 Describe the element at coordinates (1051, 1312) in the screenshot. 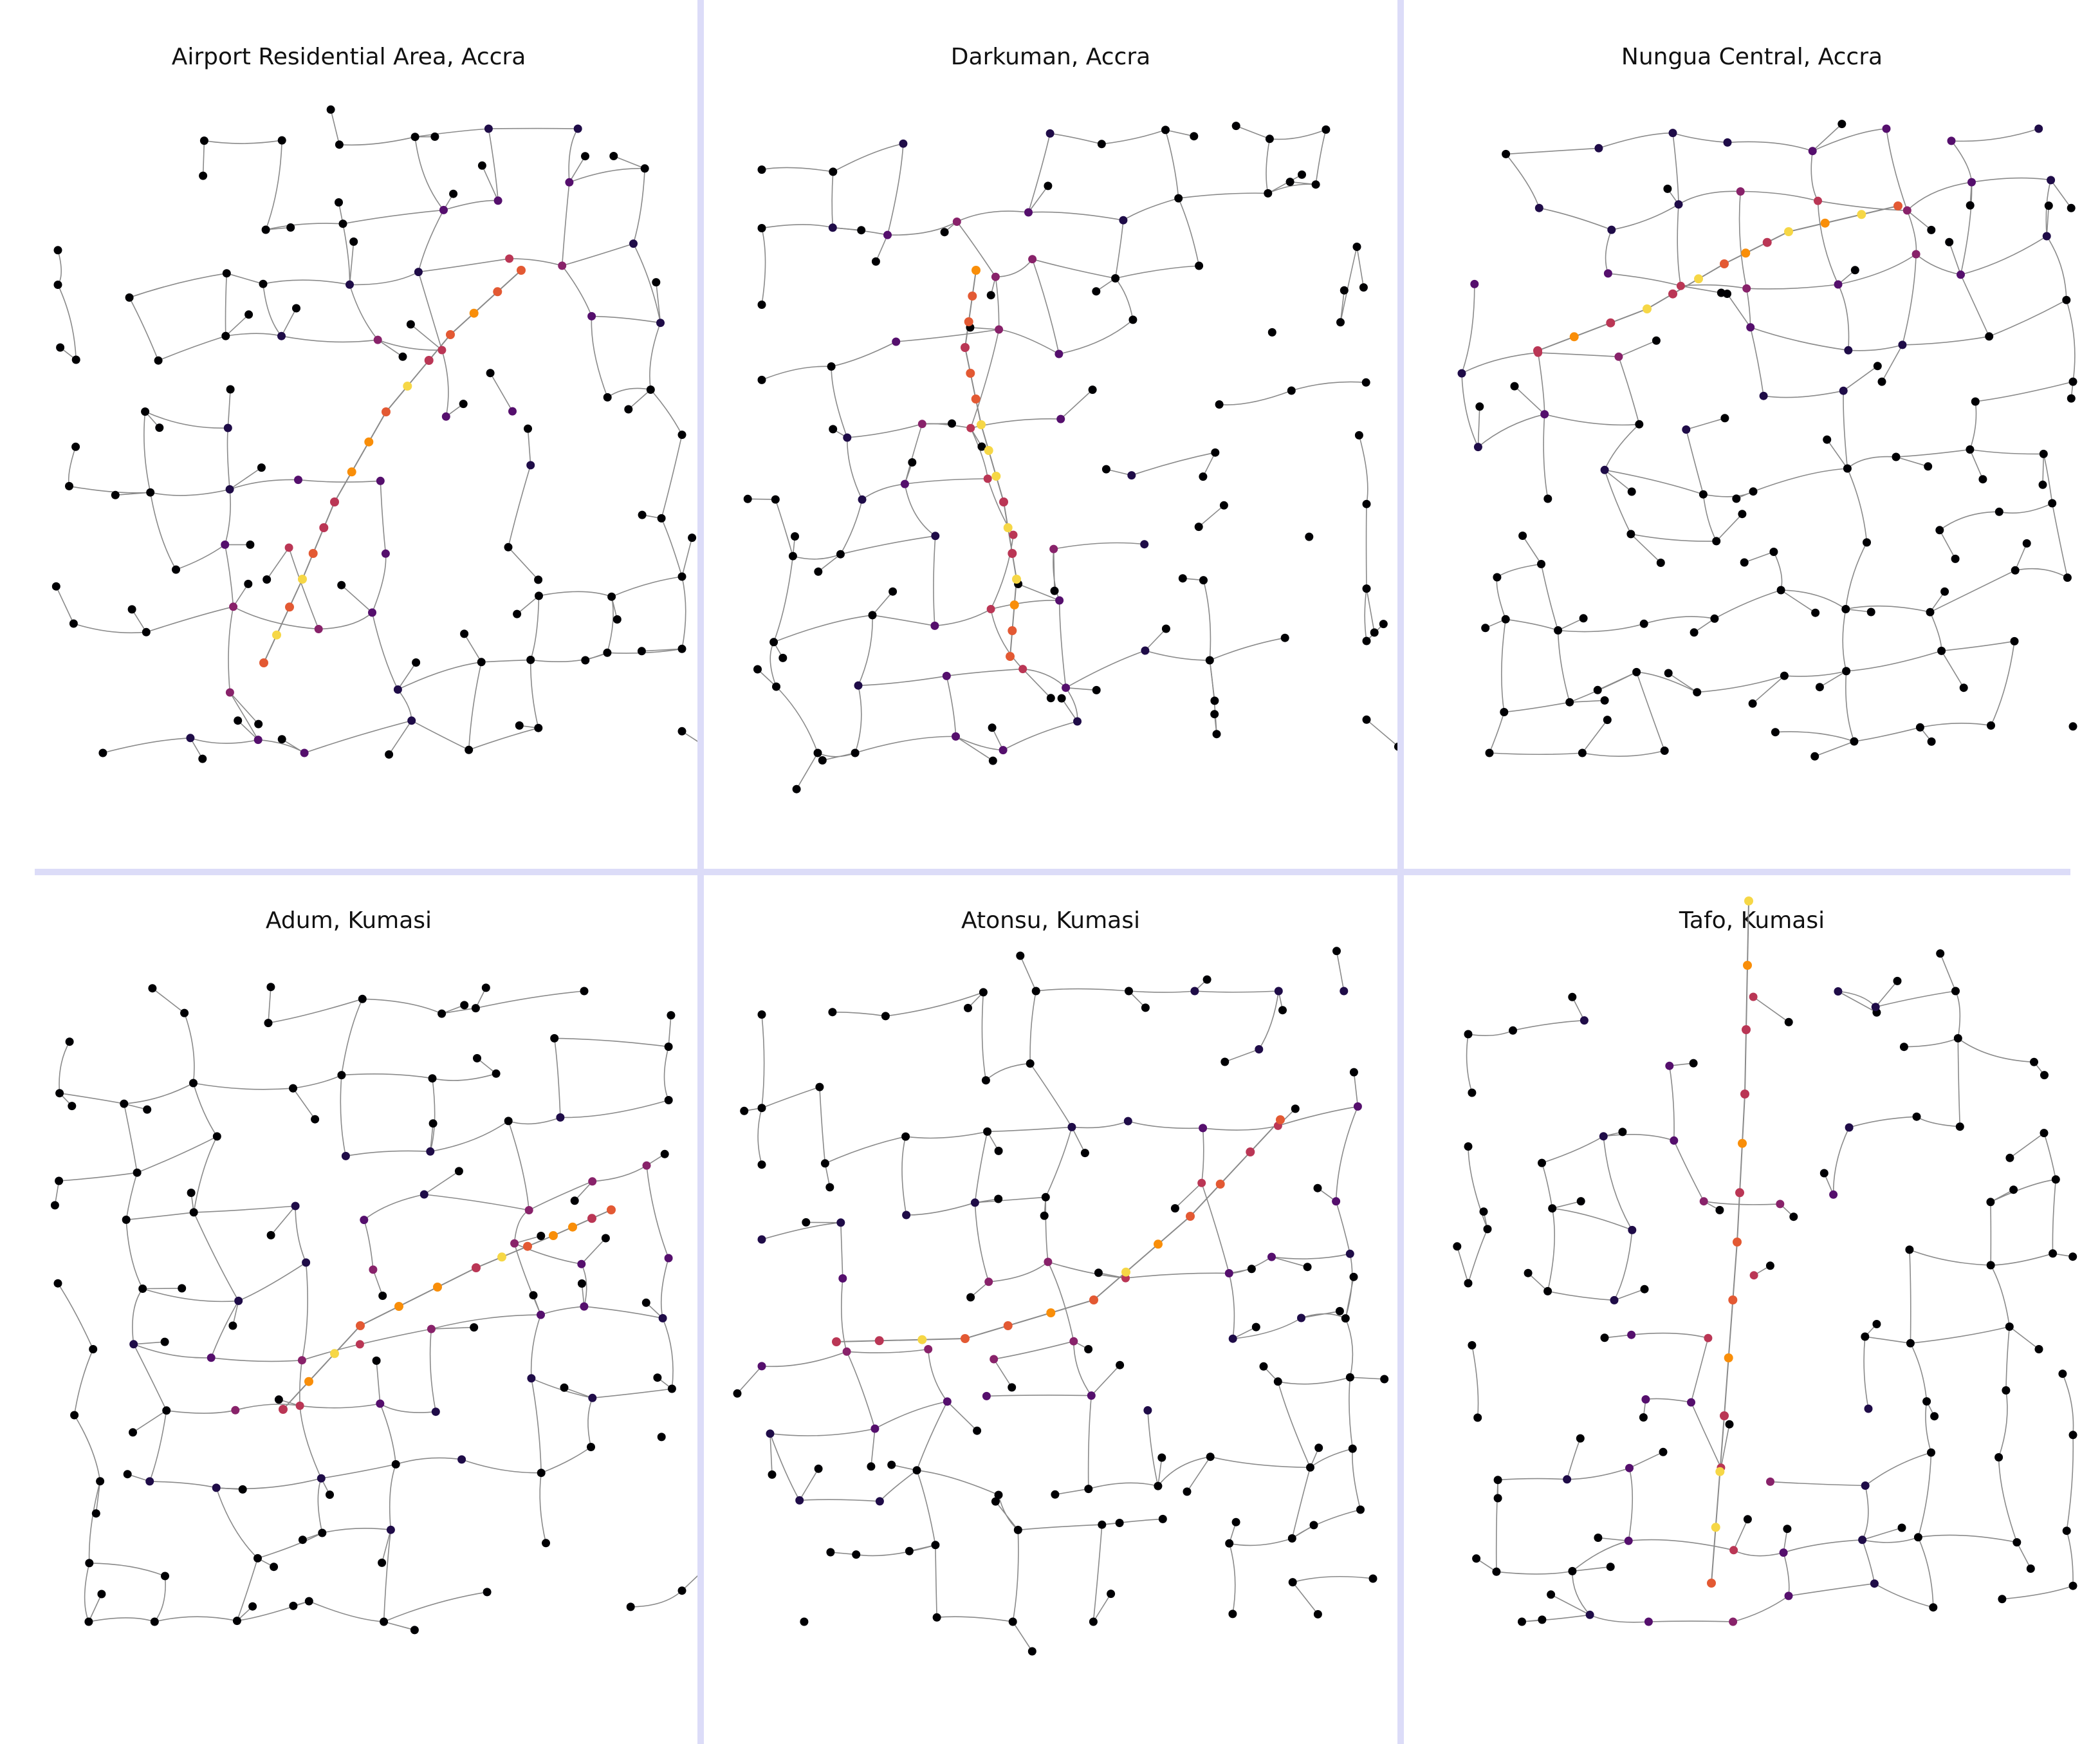

I see `central-node` at that location.